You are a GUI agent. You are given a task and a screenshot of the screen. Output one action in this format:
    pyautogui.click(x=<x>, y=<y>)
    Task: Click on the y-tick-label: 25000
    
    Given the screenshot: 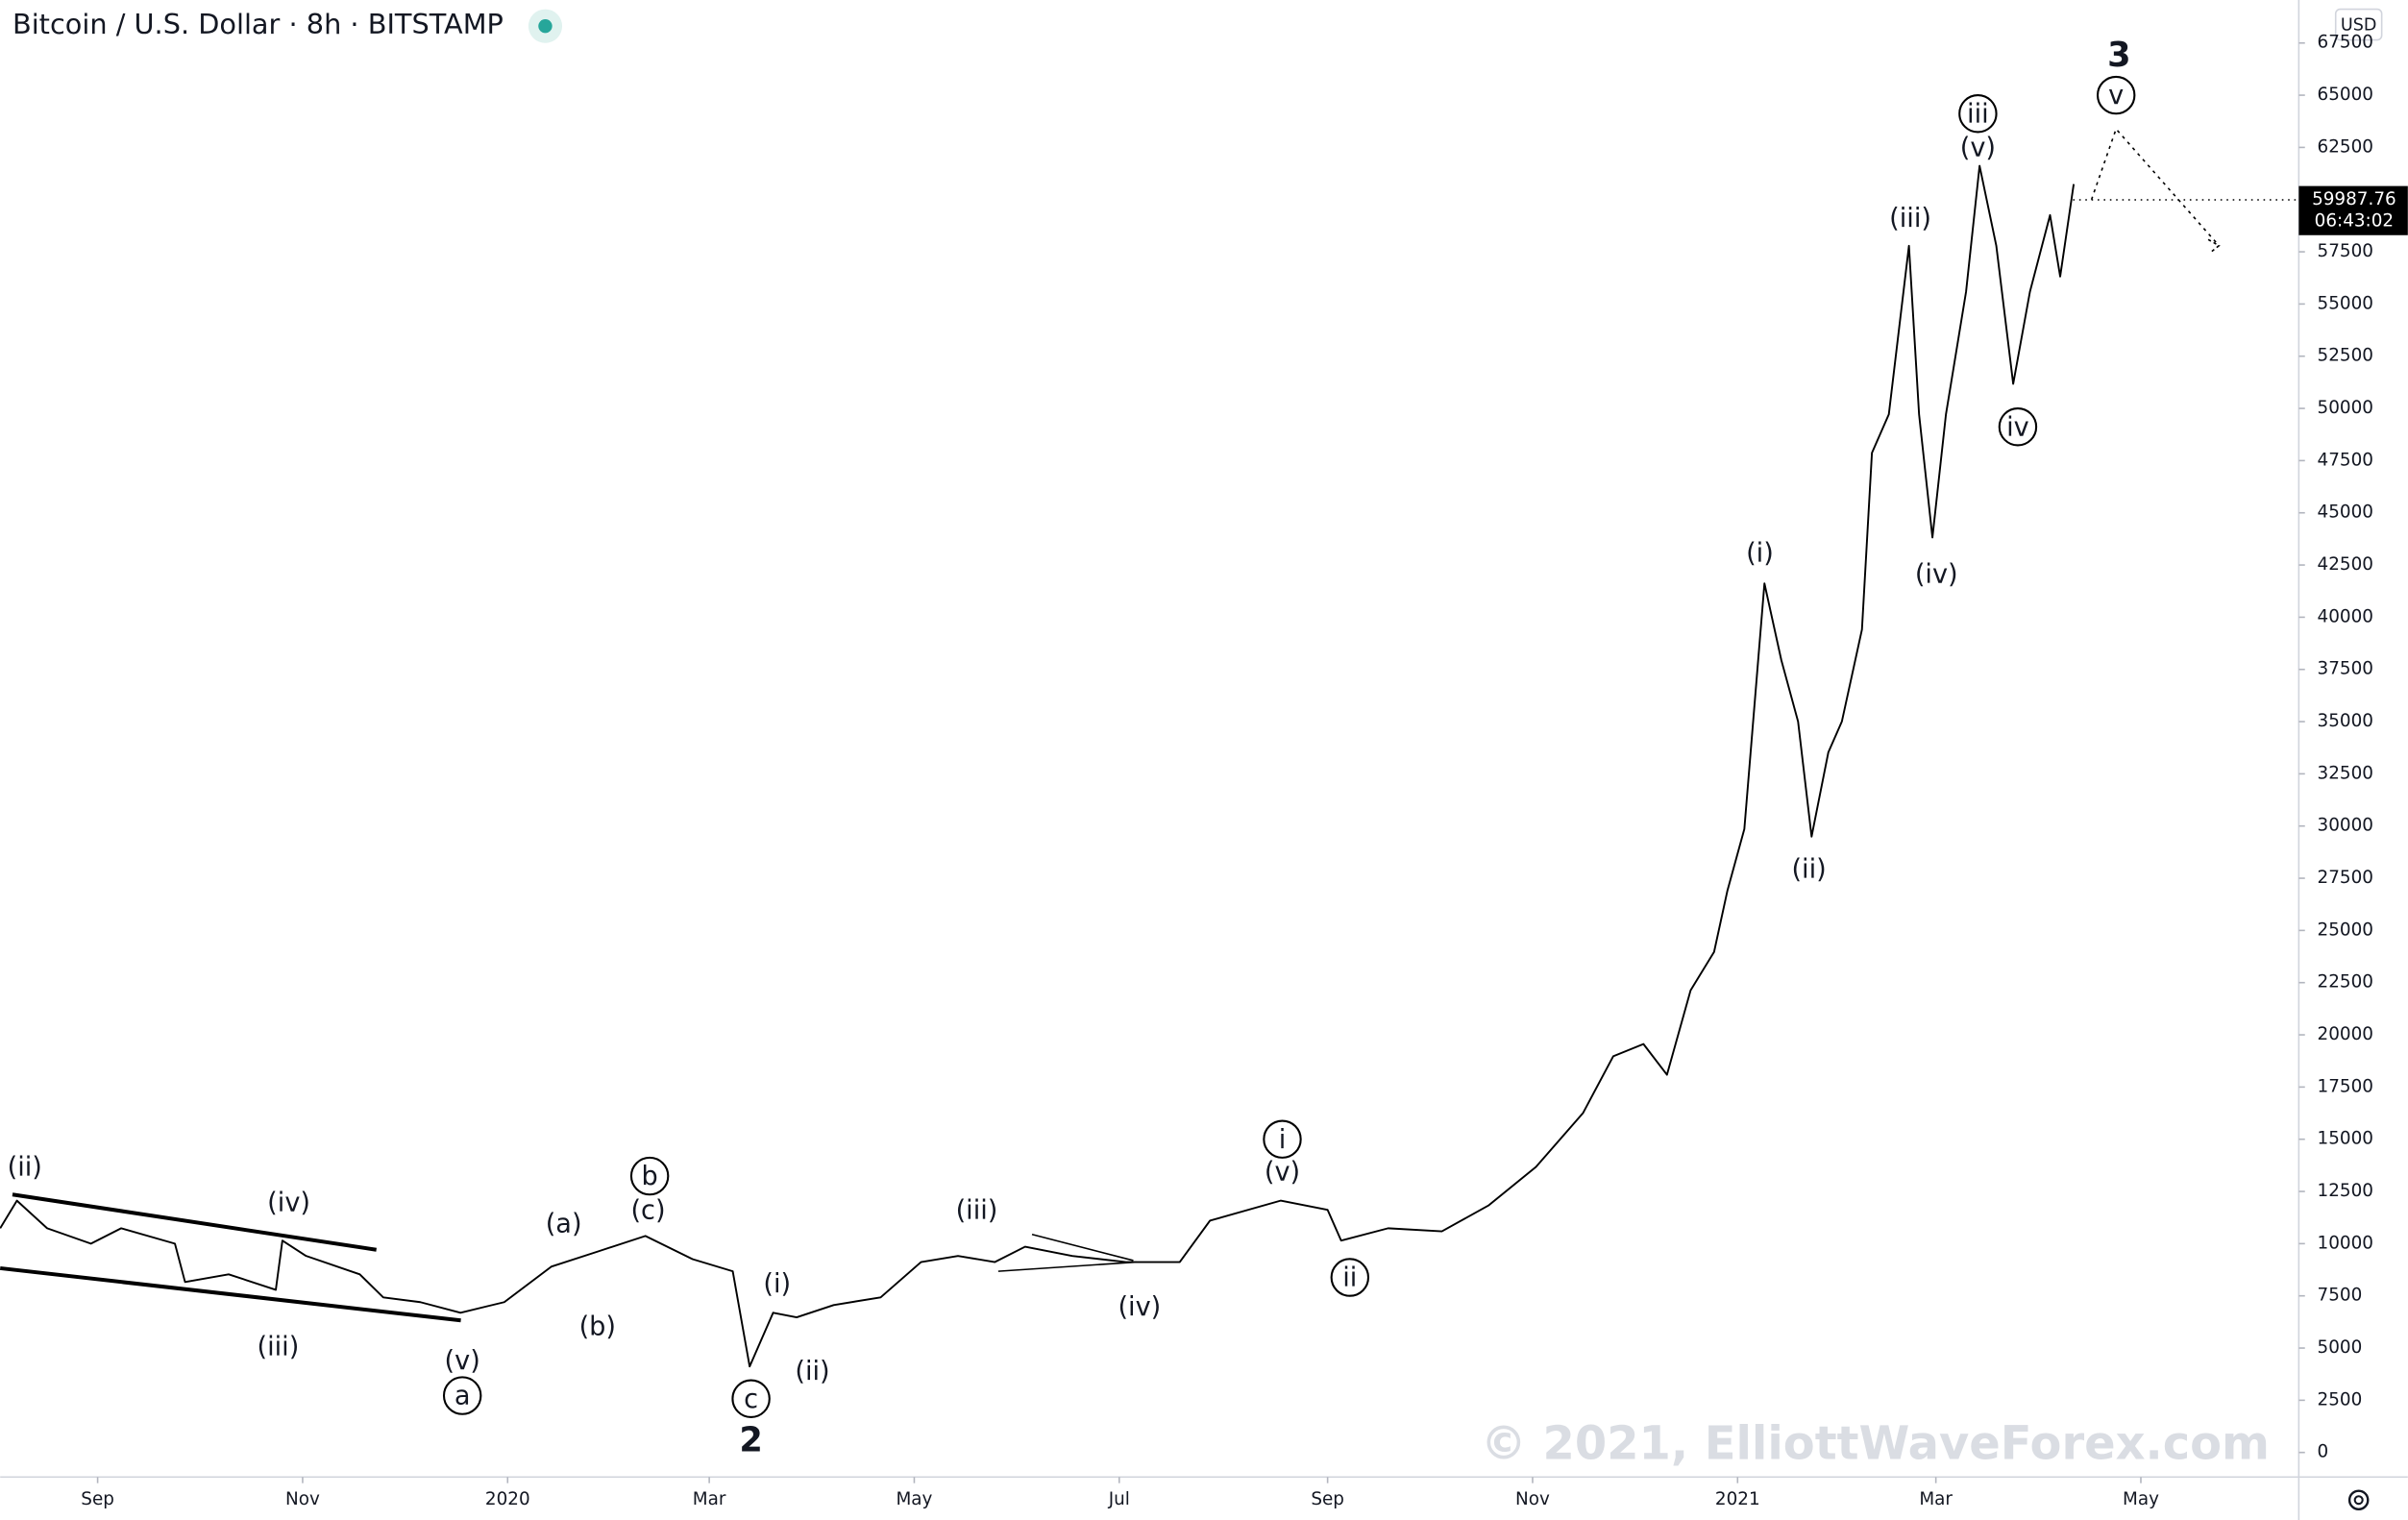 What is the action you would take?
    pyautogui.click(x=2345, y=929)
    